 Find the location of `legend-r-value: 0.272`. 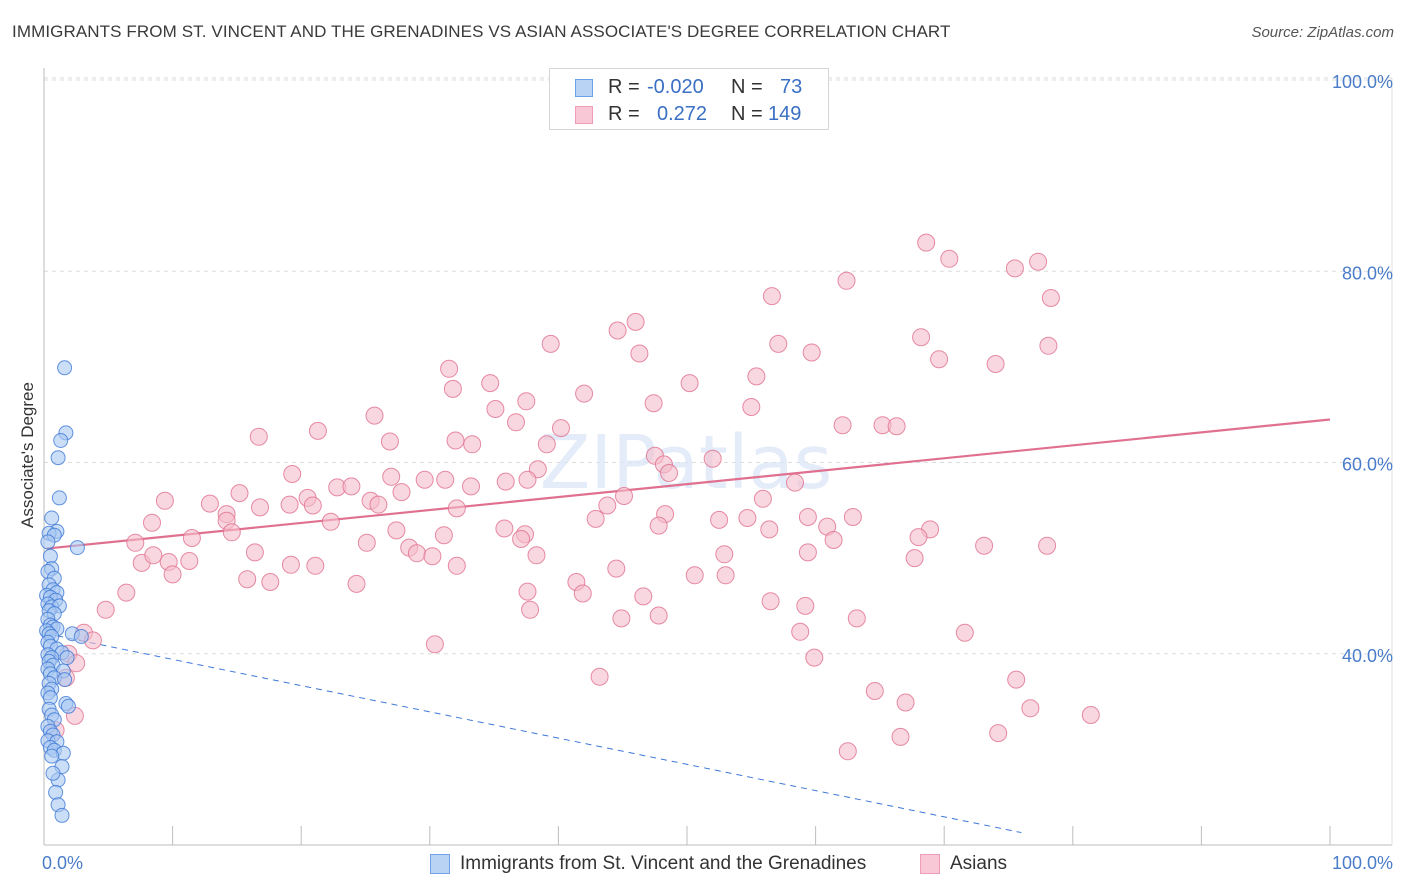

legend-r-value: 0.272 is located at coordinates (682, 114).